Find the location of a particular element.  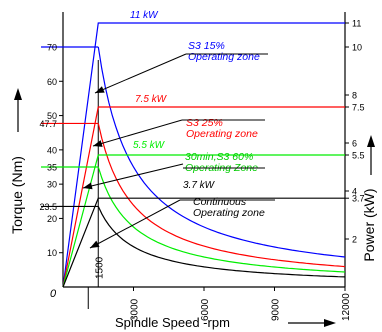

power-tick-label: 3.7 is located at coordinates (358, 199).